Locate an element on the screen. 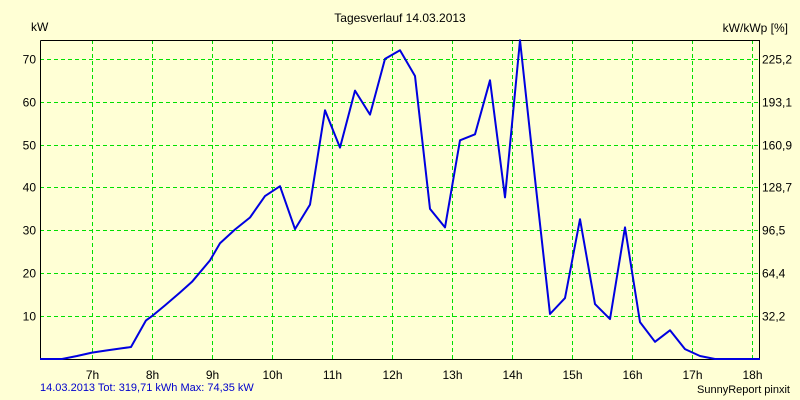 This screenshot has height=400, width=800. x-tick-label: 18h is located at coordinates (752, 375).